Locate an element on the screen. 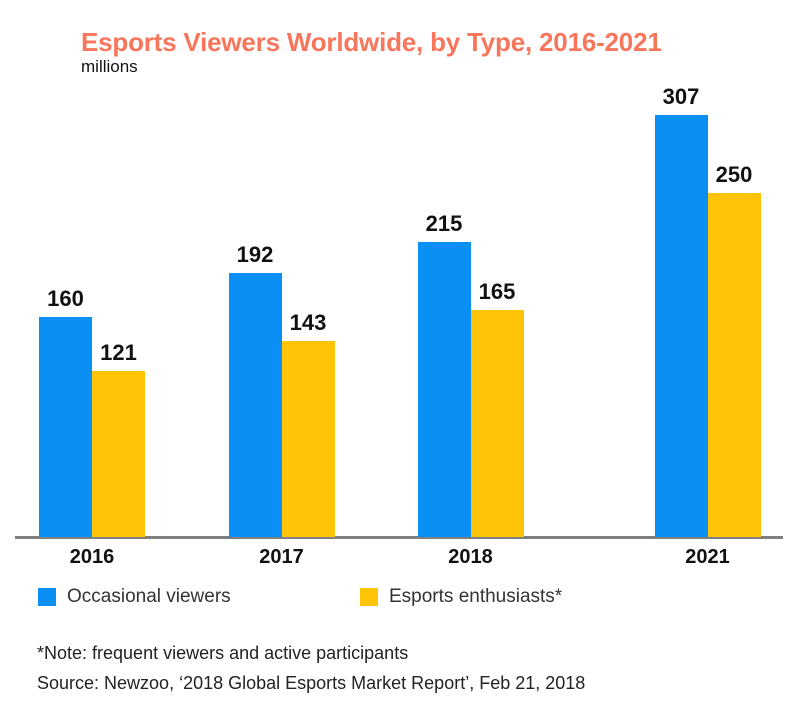 Image resolution: width=800 pixels, height=721 pixels. x-axis-label-2017: 2017 is located at coordinates (281, 557).